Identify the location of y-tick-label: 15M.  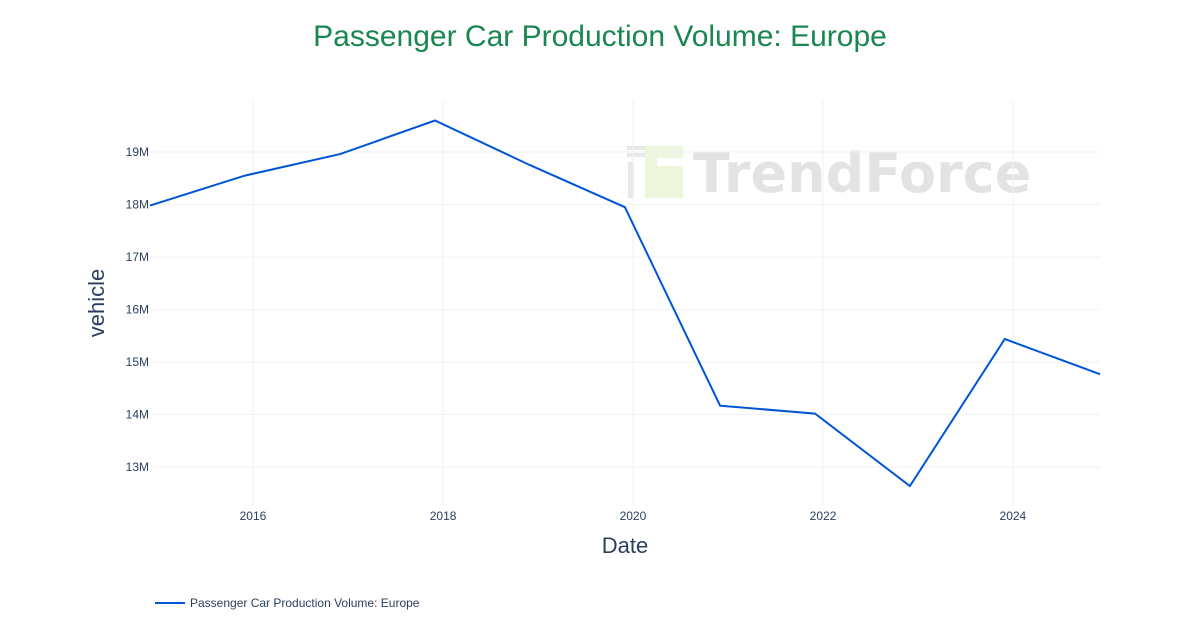
(137, 362).